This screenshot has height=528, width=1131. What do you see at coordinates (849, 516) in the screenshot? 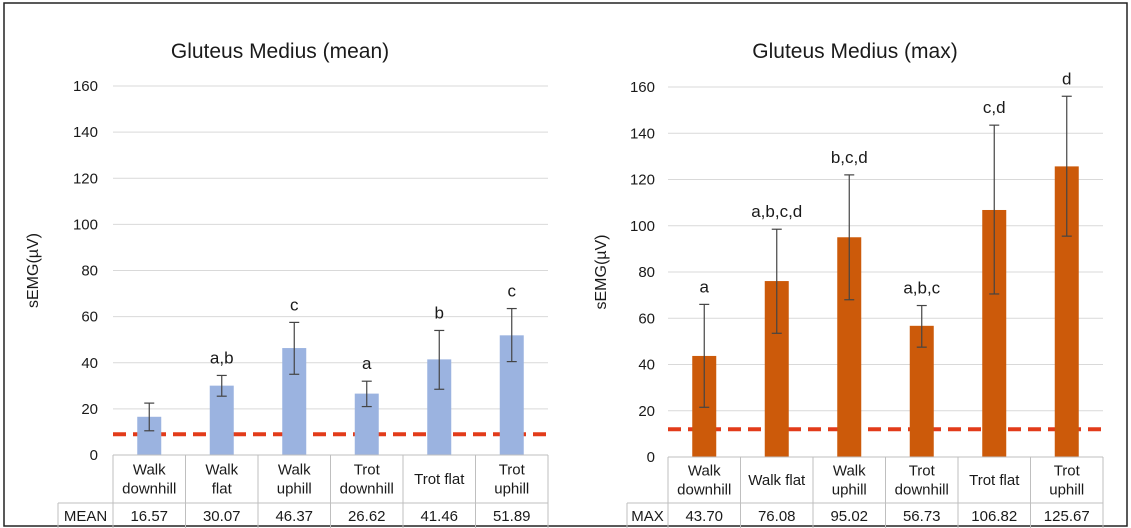
I see `table-value: 95.02` at bounding box center [849, 516].